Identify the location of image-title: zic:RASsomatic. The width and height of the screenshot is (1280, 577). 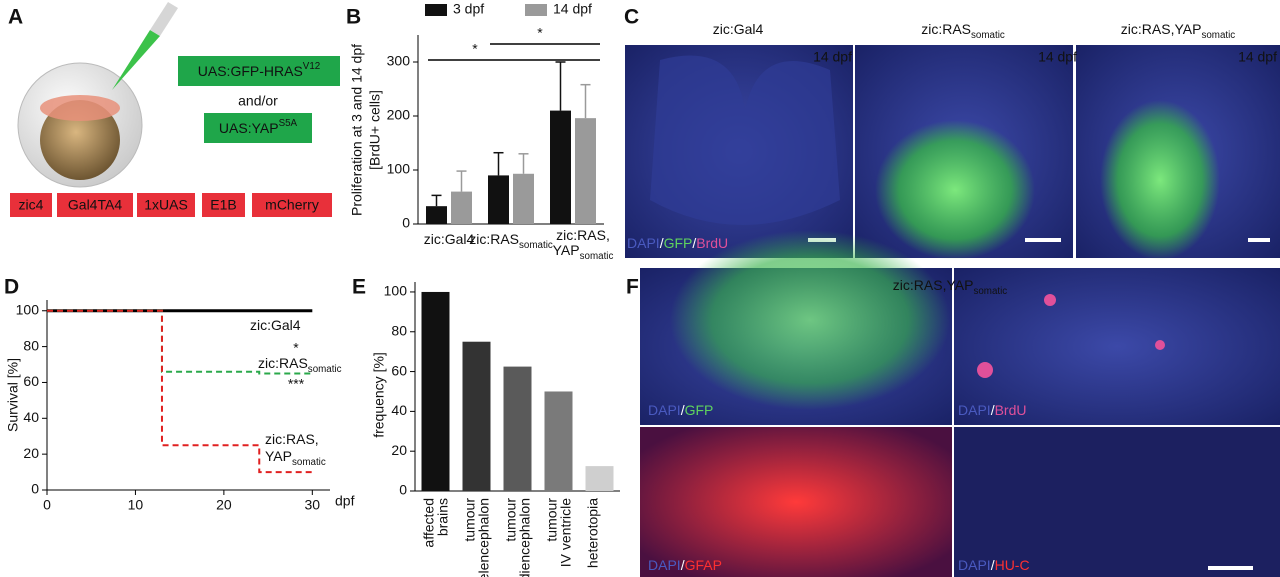
(963, 31).